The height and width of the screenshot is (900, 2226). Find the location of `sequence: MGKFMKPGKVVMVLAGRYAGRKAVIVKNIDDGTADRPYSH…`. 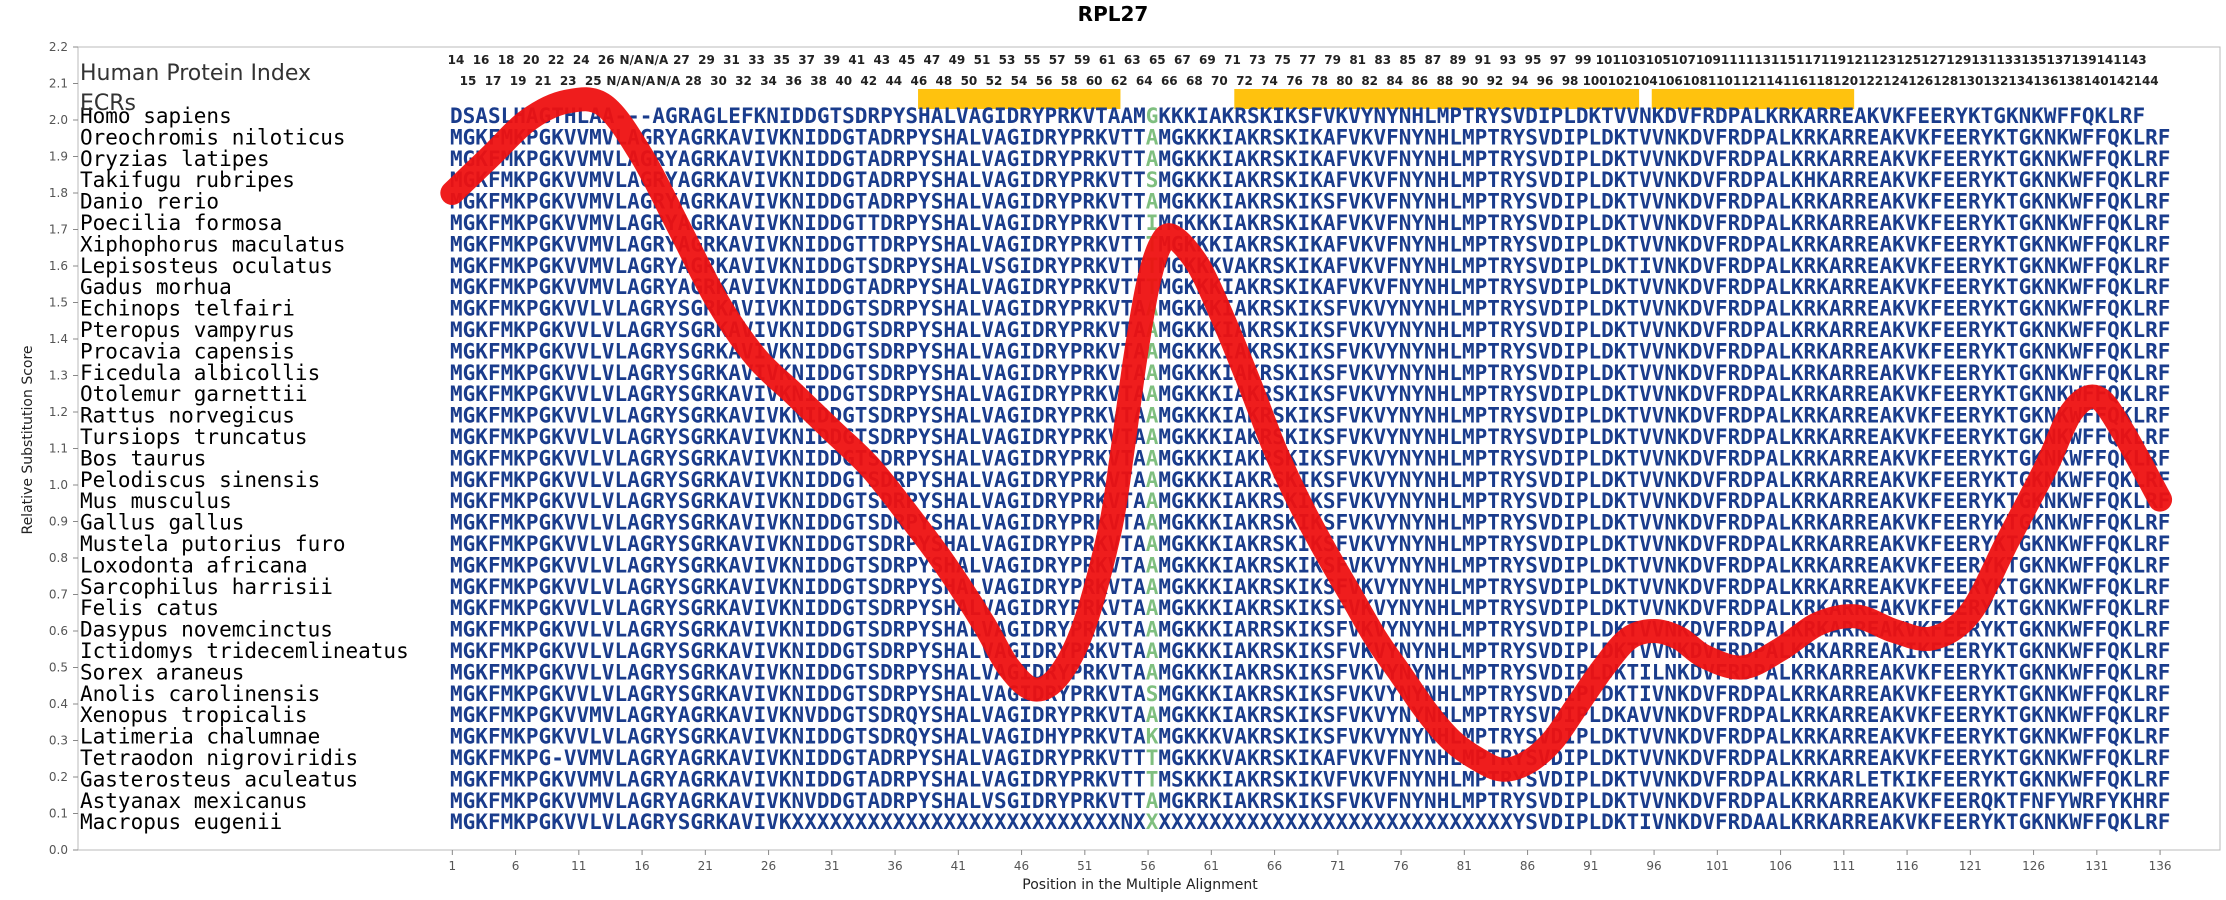

sequence: MGKFMKPGKVVMVLAGRYAGRKAVIVKNIDDGTADRPYSH… is located at coordinates (1310, 779).